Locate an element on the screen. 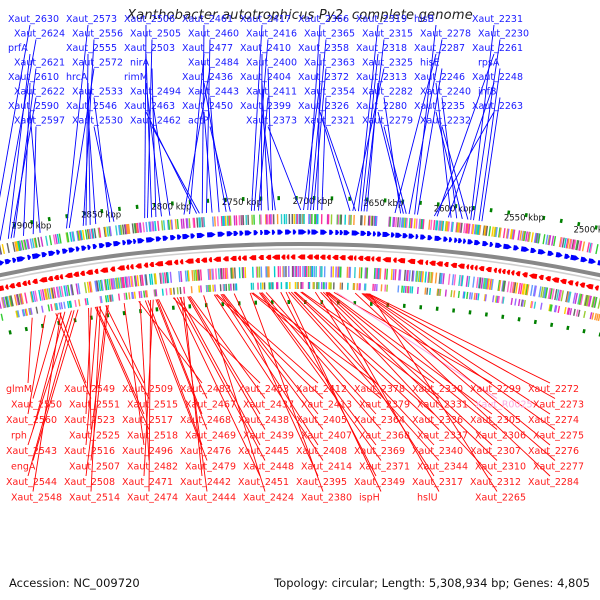  forward-gene-label: Xaut_2463 is located at coordinates (149, 106).